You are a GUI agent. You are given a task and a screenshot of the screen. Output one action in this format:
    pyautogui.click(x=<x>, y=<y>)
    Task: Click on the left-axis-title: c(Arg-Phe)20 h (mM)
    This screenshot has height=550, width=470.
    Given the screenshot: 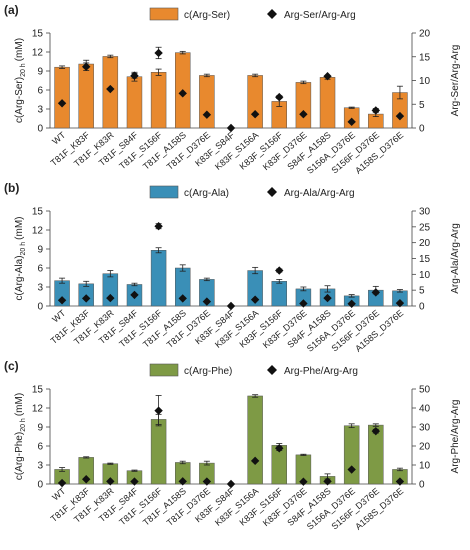 What is the action you would take?
    pyautogui.click(x=20, y=436)
    